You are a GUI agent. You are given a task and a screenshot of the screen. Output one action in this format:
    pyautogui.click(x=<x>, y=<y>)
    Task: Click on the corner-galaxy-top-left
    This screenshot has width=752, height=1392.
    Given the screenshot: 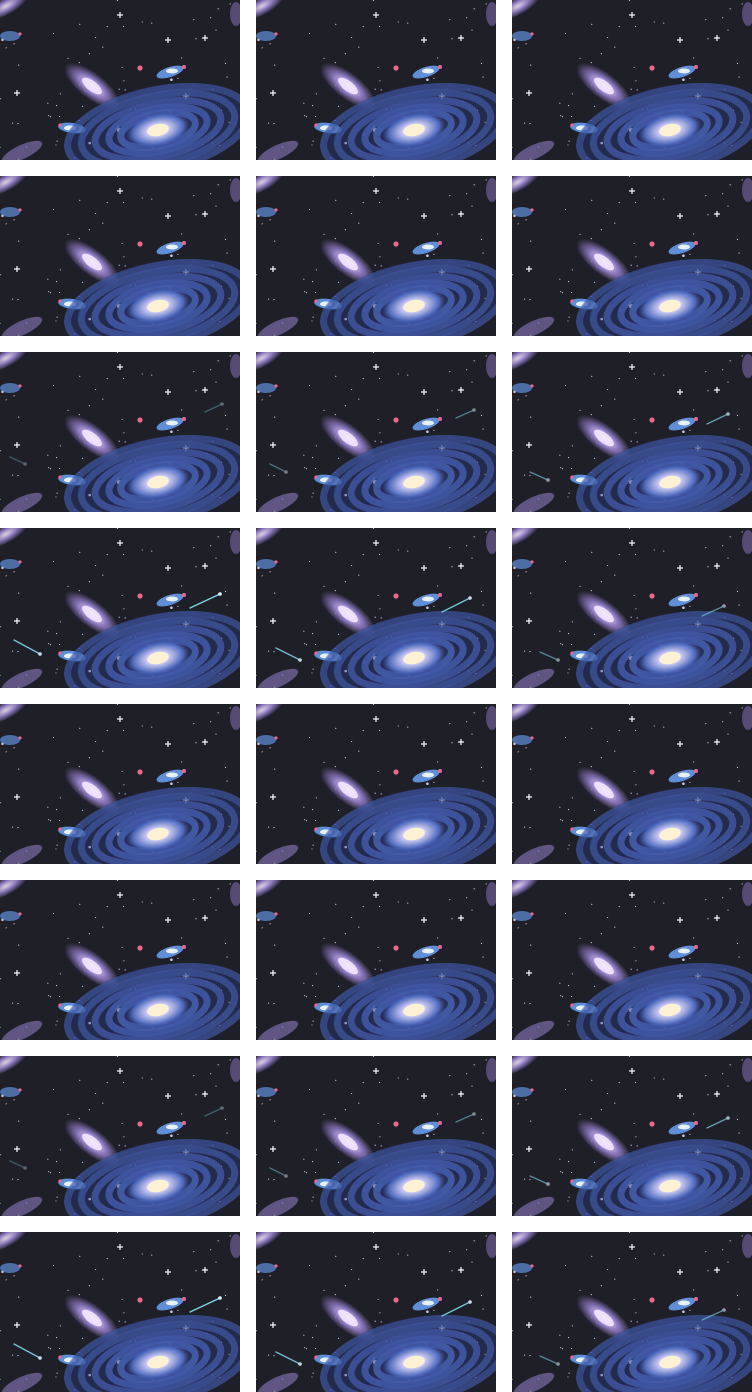 What is the action you would take?
    pyautogui.click(x=526, y=724)
    